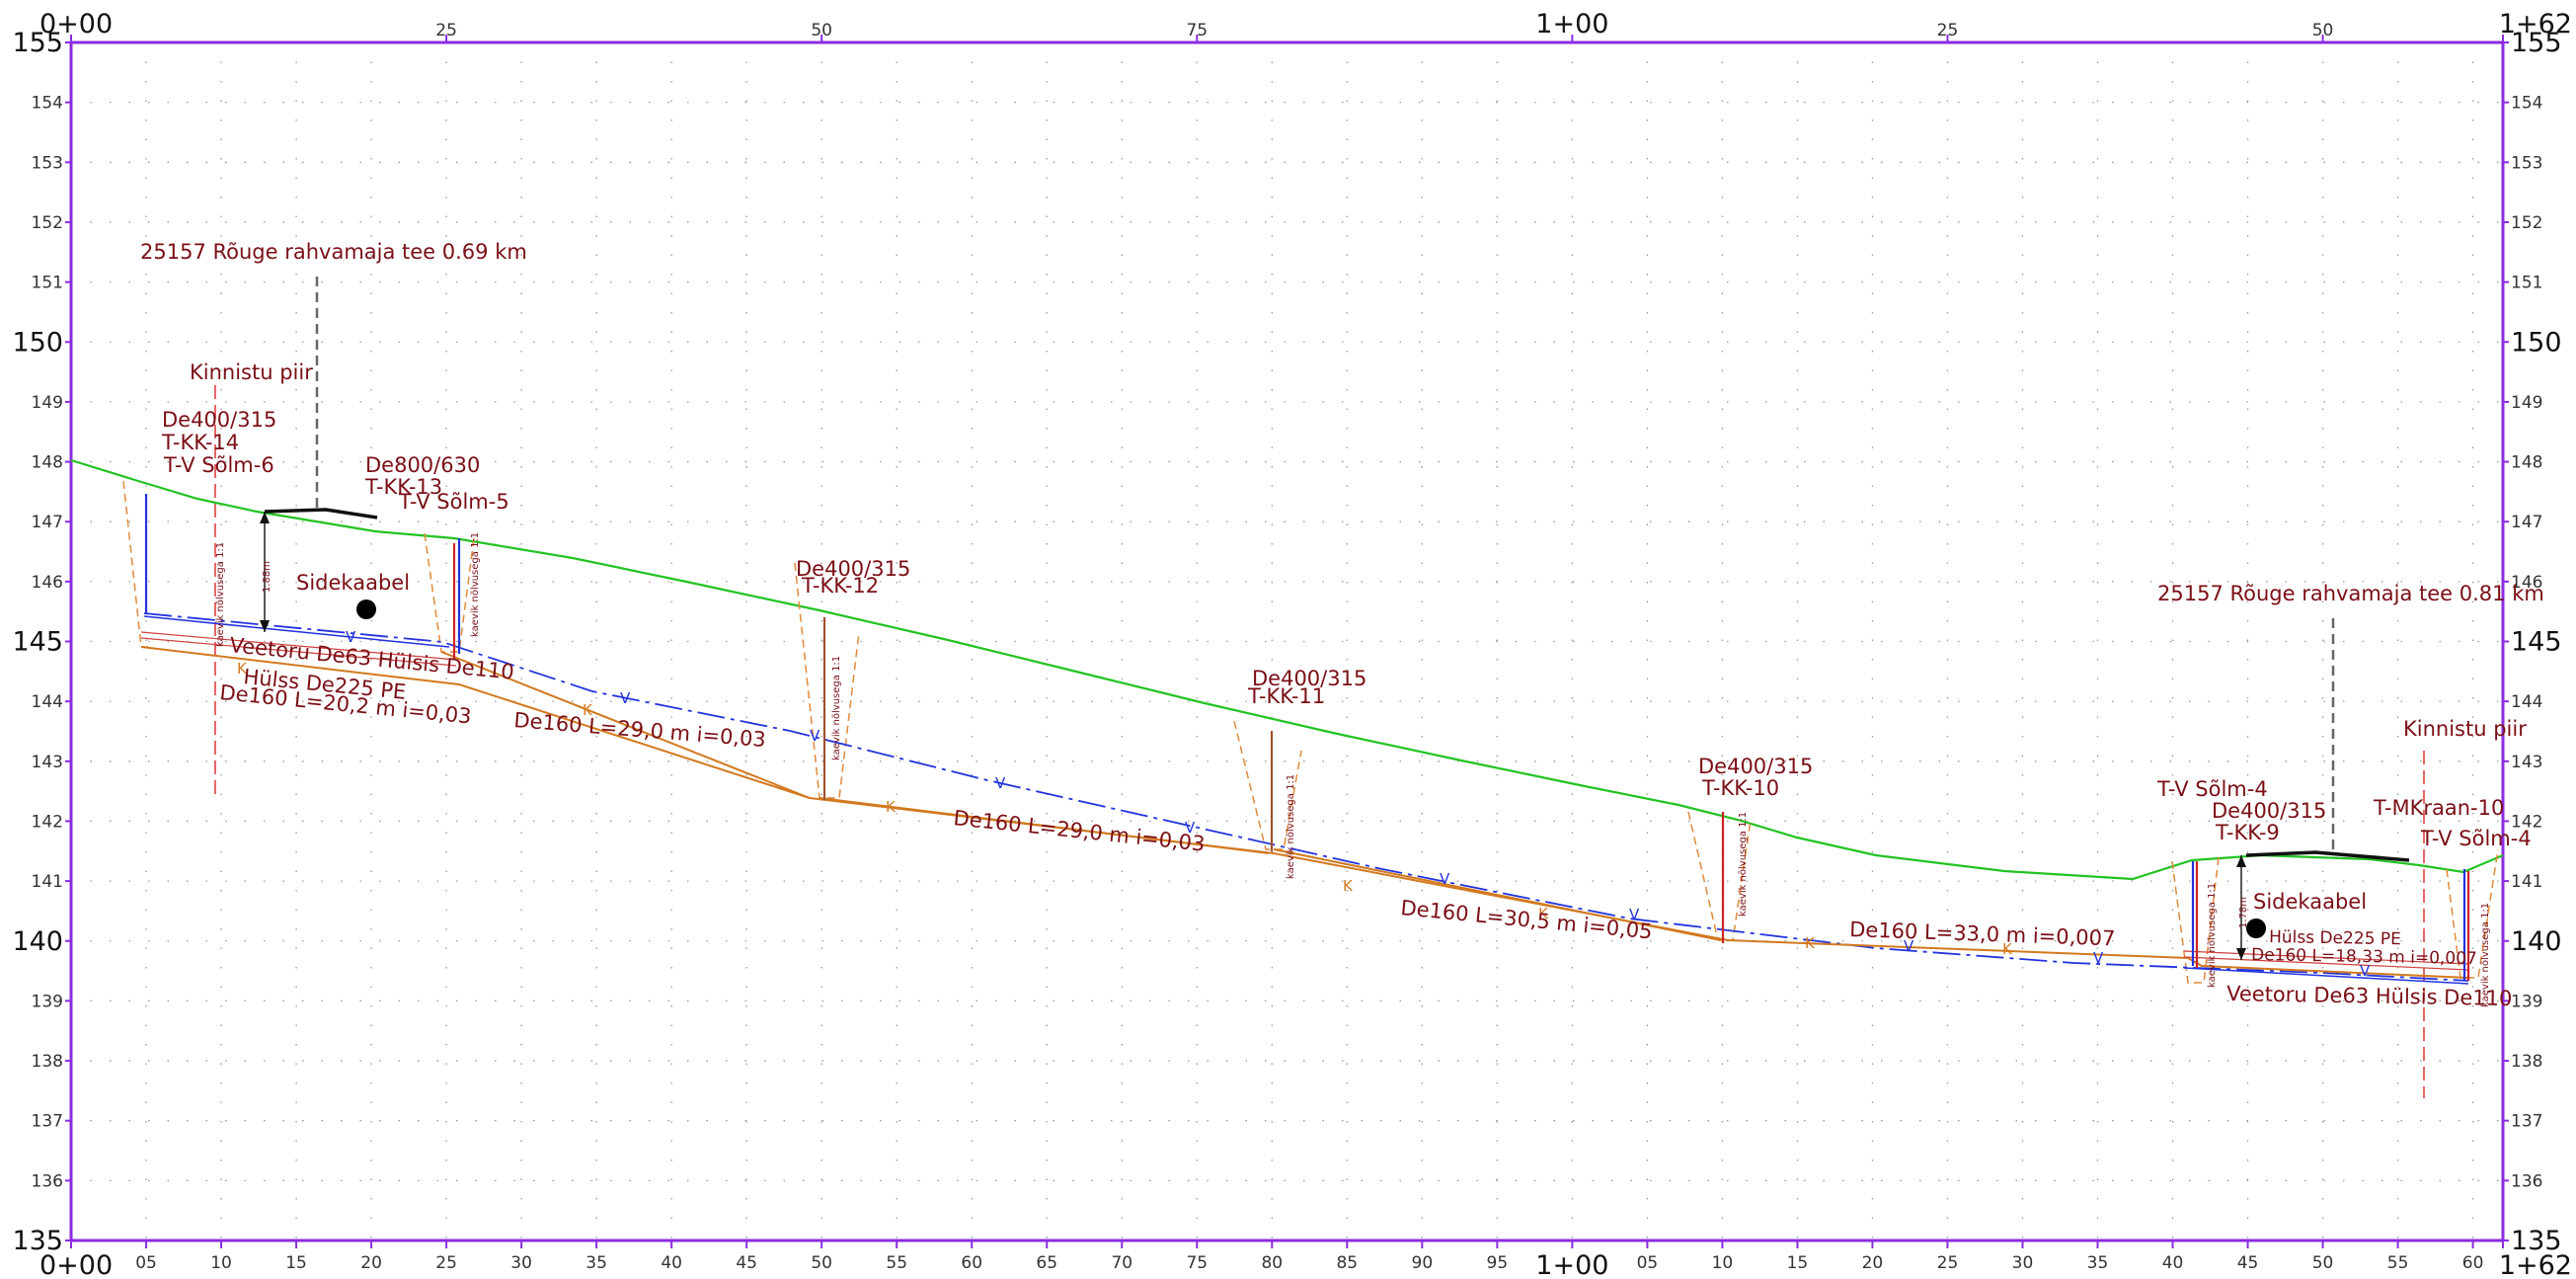  I want to click on chainage-tick-label: 75, so click(1197, 30).